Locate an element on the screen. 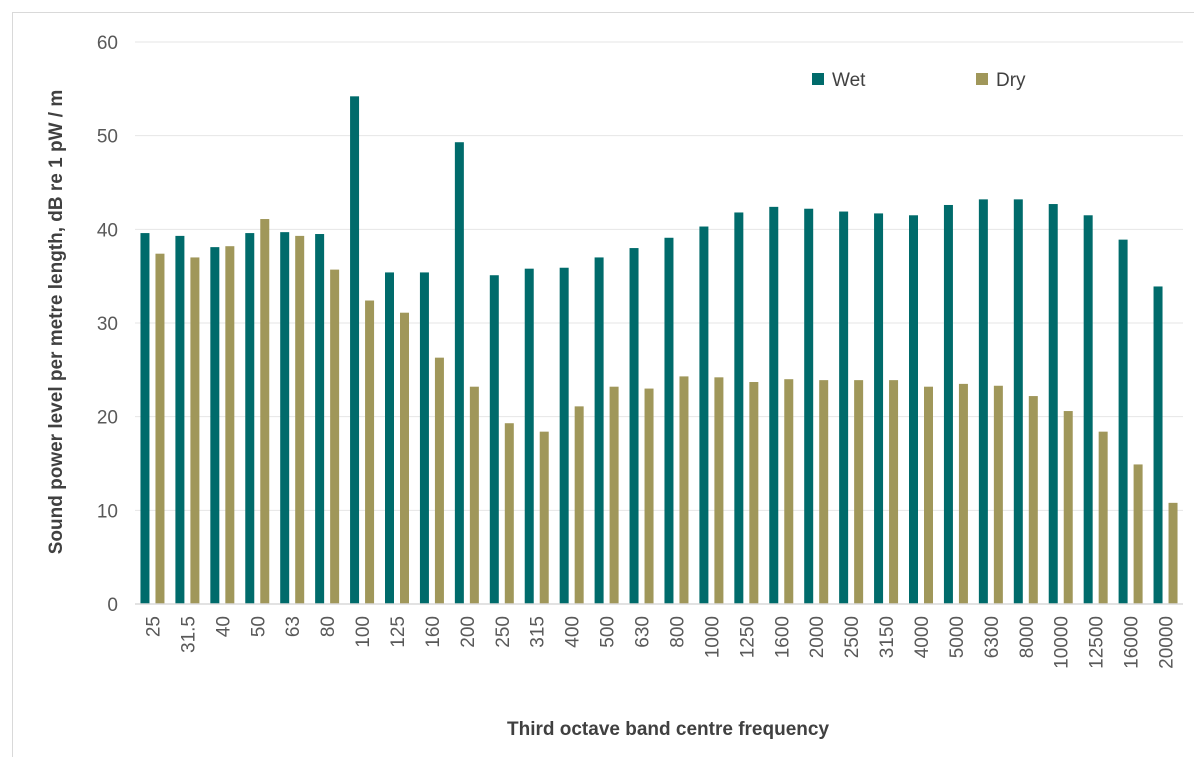  x-tick-label: 80 is located at coordinates (328, 626).